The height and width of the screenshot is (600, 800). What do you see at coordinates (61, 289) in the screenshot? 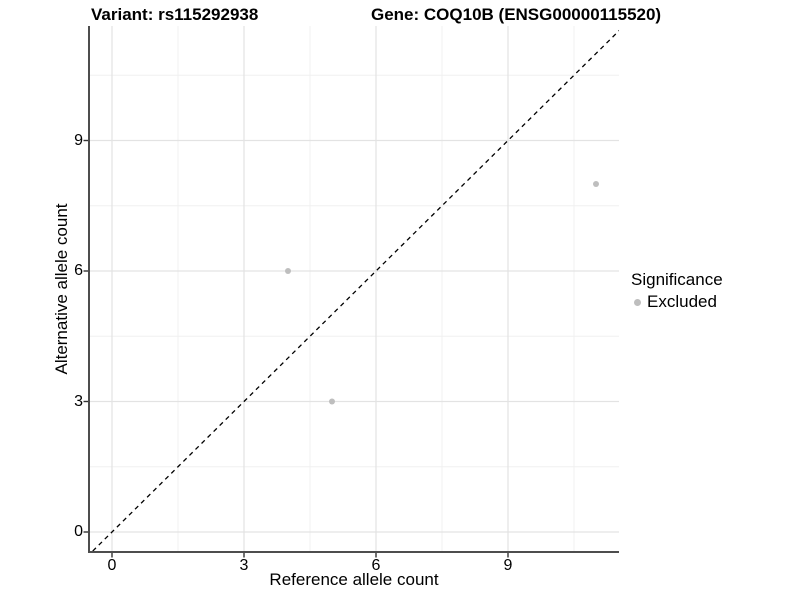
I see `y-axis-label: Alternative allele count` at bounding box center [61, 289].